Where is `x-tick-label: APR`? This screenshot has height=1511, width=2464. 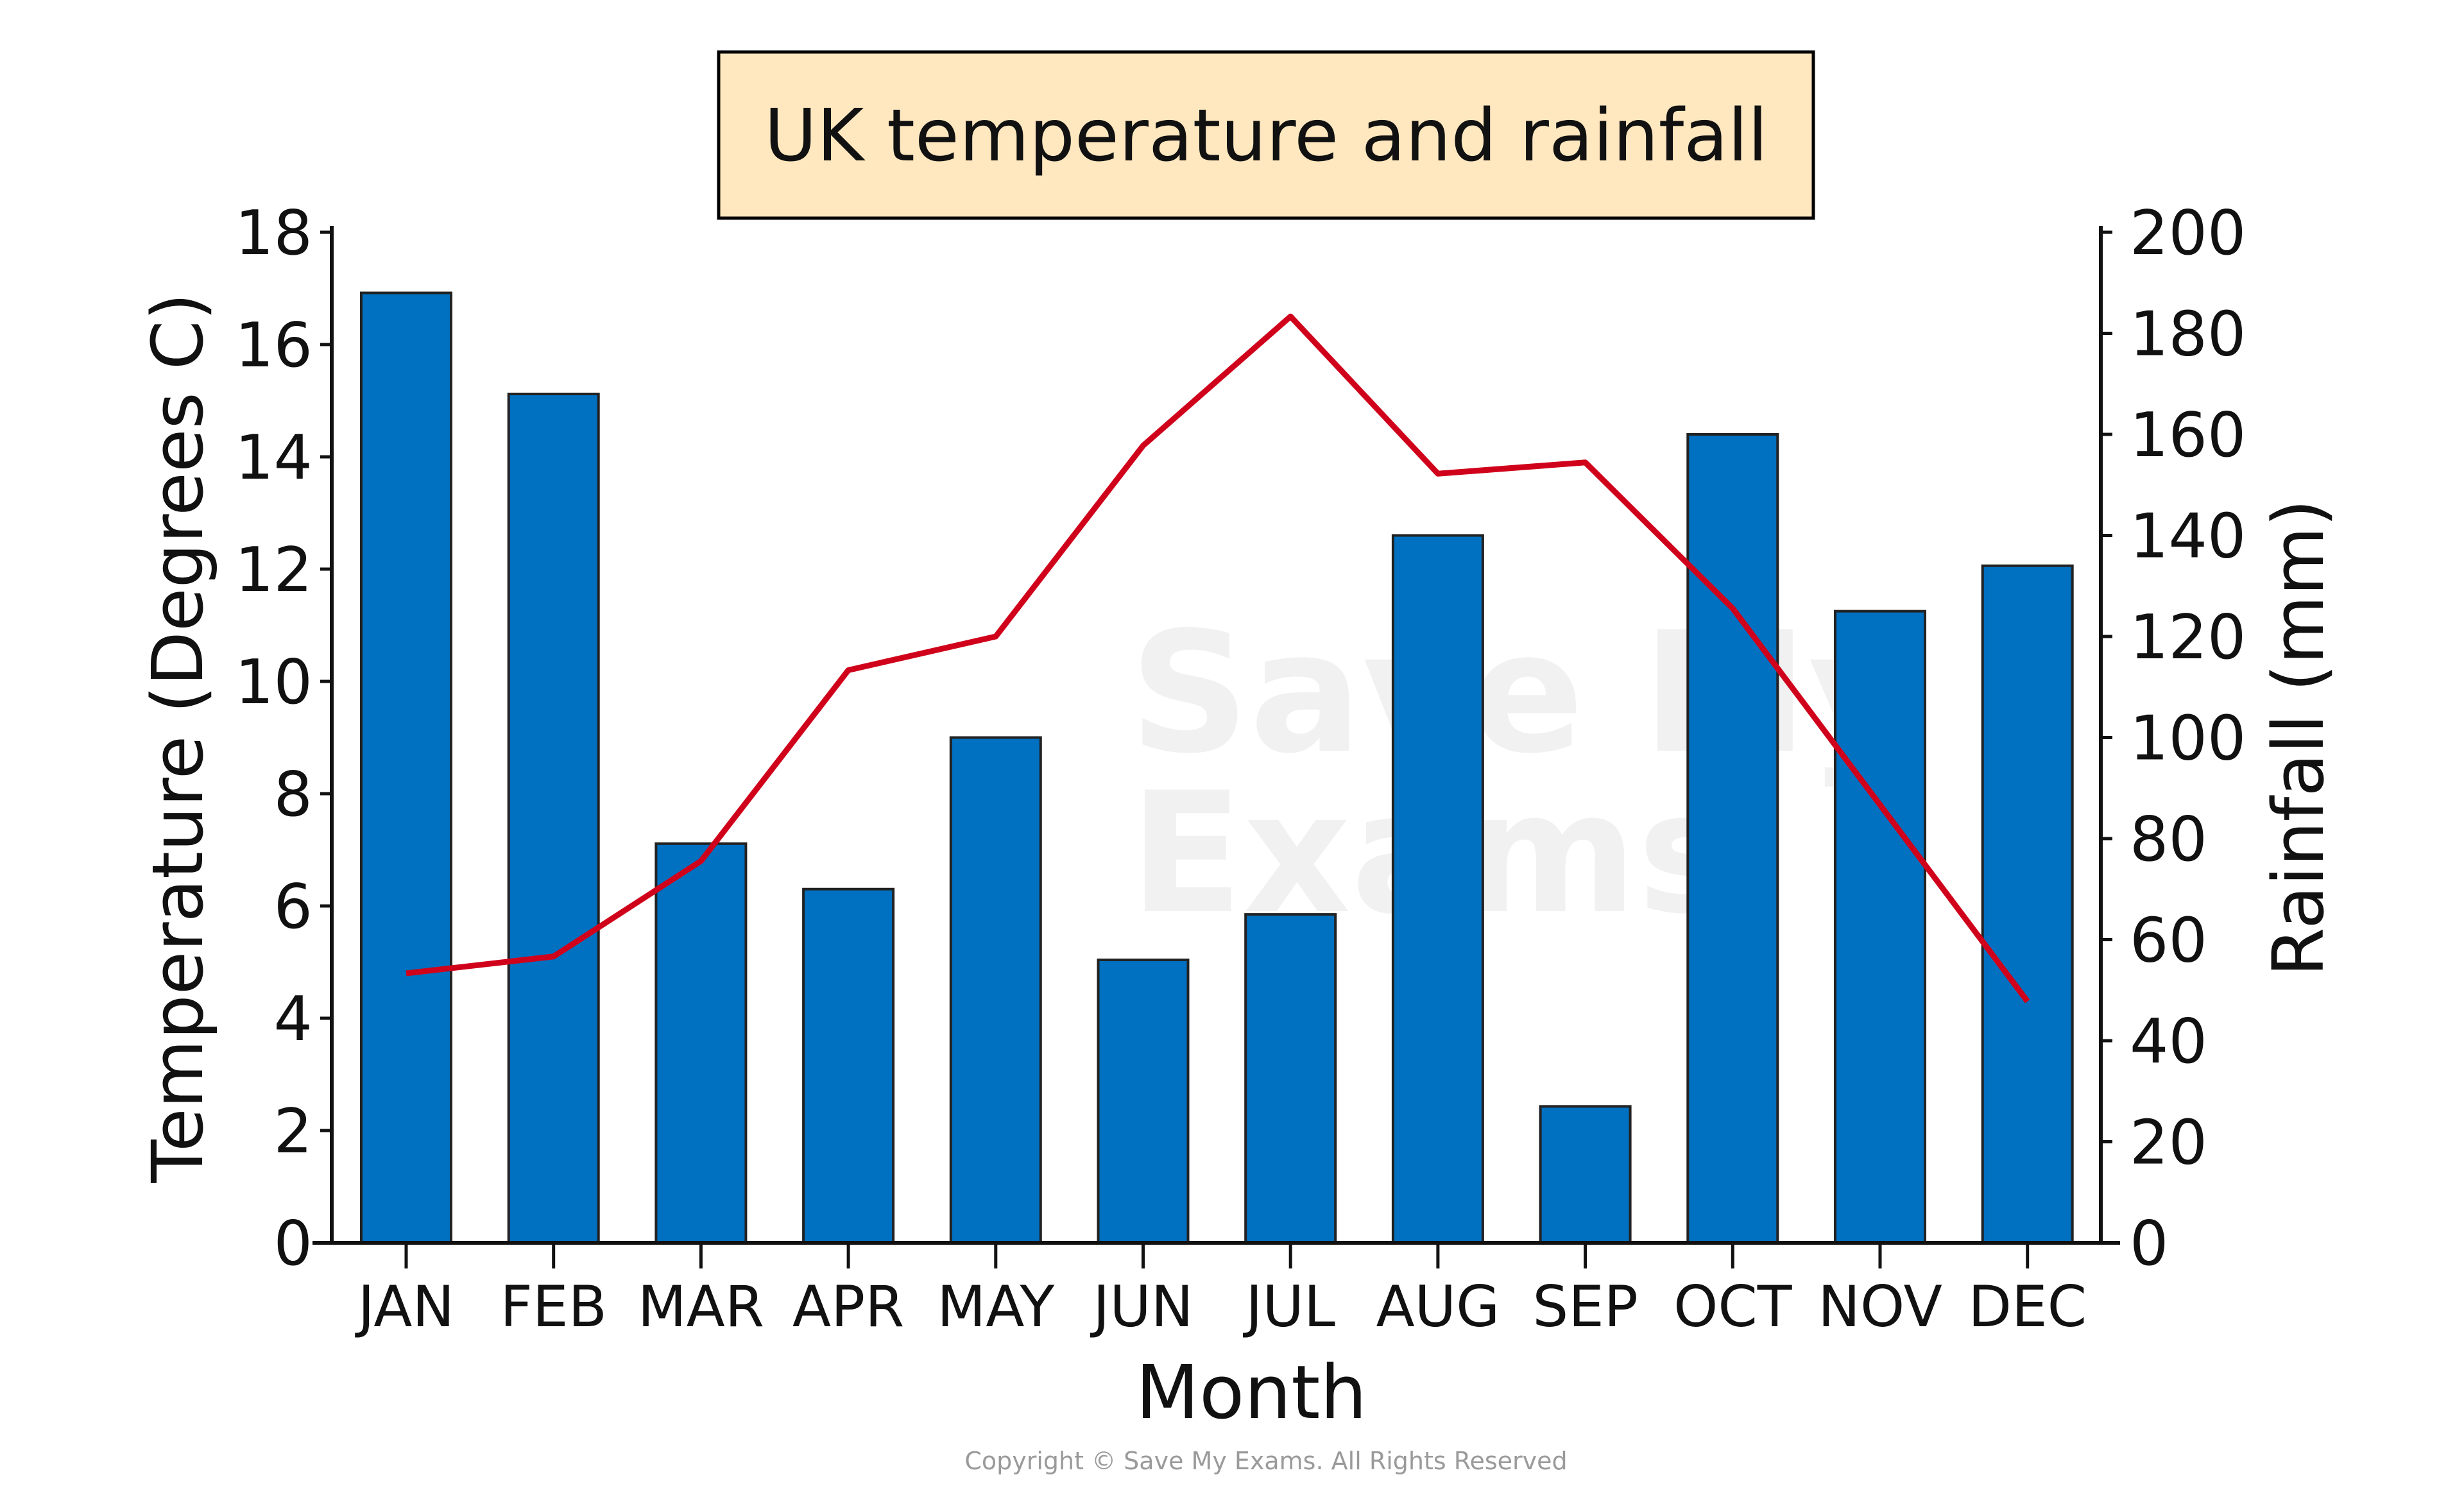 x-tick-label: APR is located at coordinates (848, 1307).